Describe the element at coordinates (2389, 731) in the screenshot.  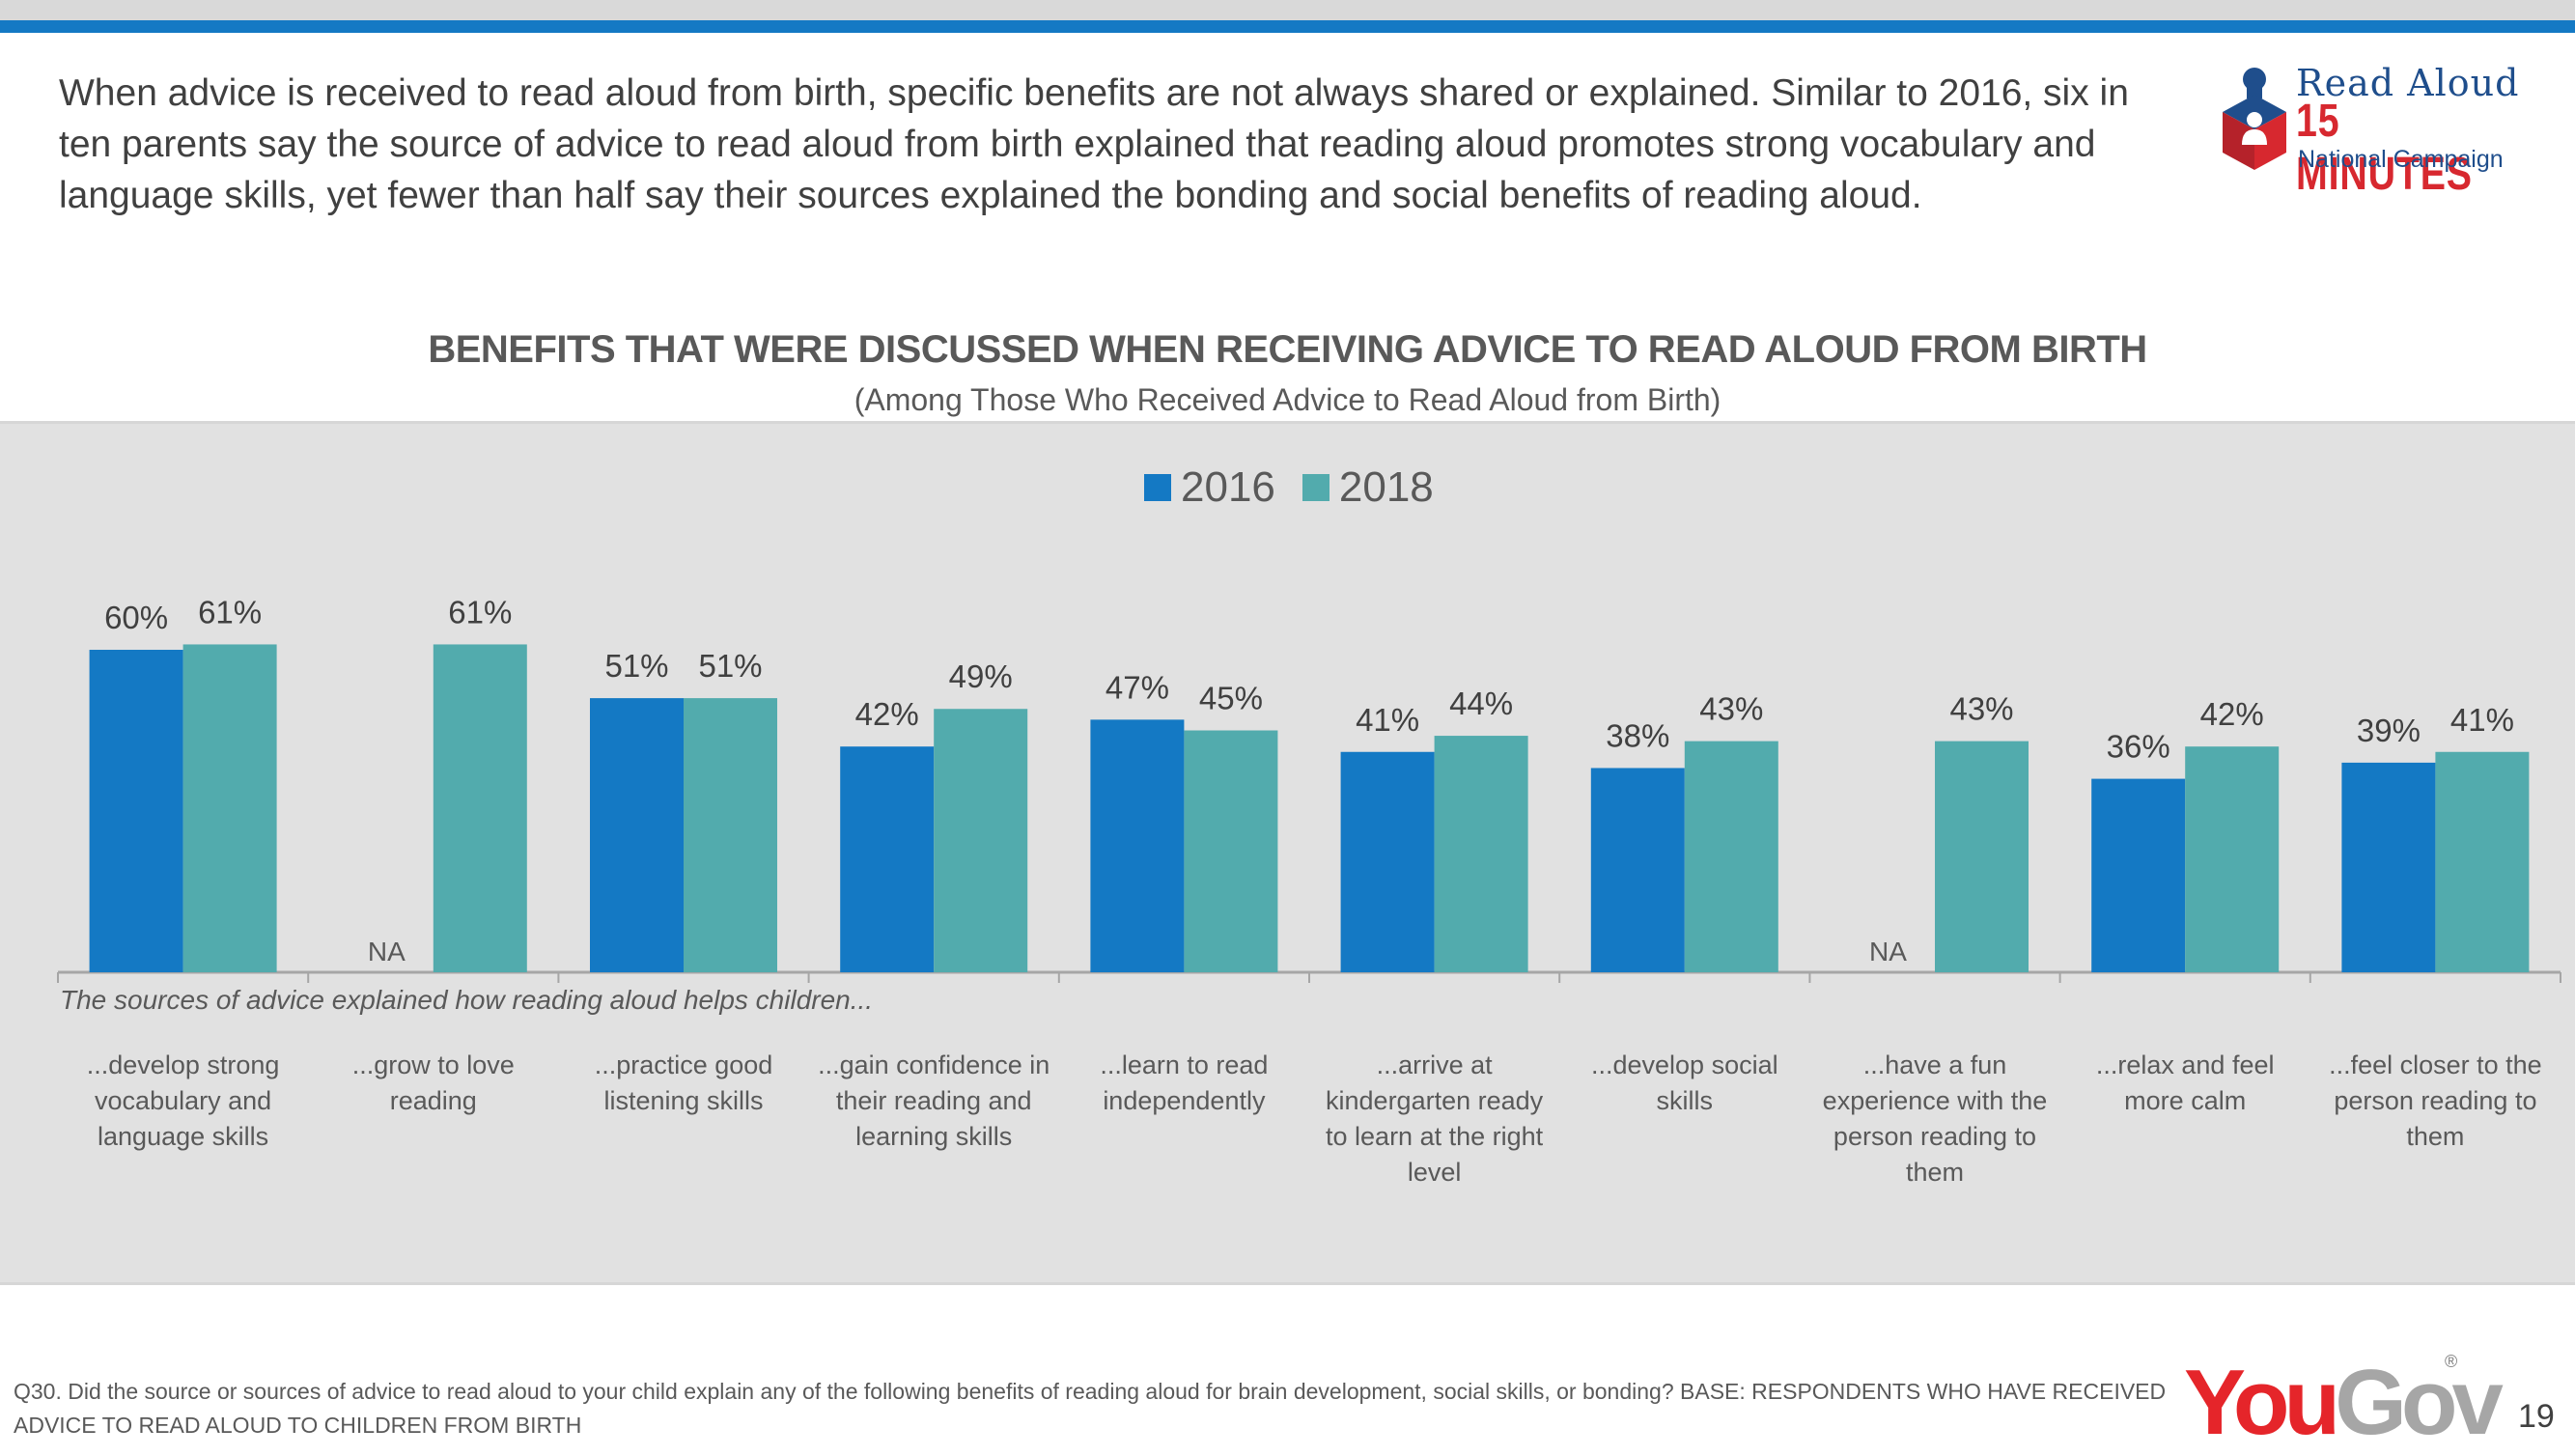
I see `data-label-2016: 39%` at that location.